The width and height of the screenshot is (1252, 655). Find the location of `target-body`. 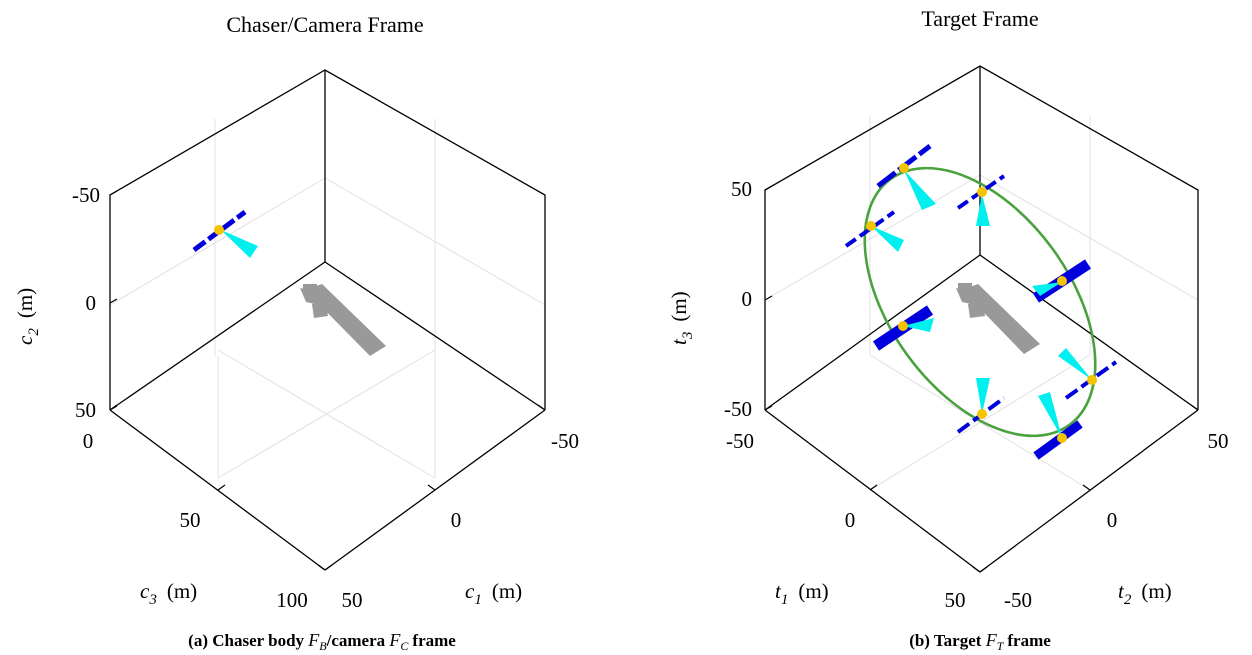

target-body is located at coordinates (998, 318).